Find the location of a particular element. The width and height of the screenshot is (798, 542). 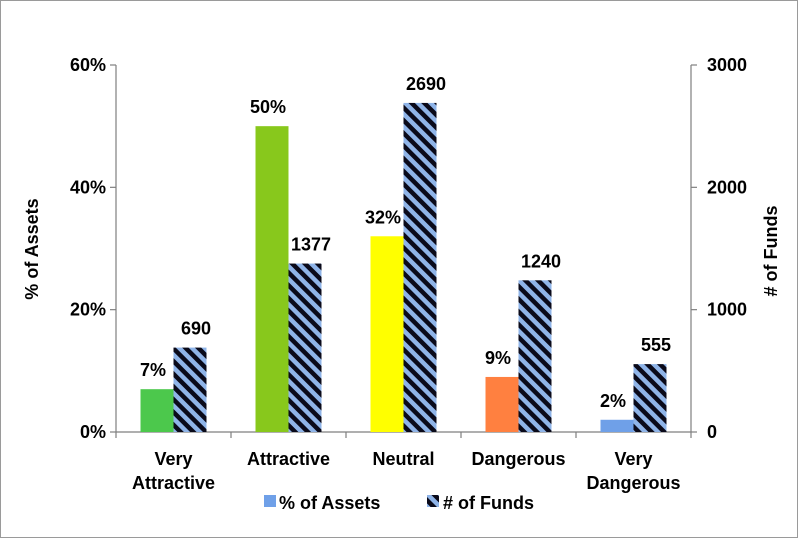

data-label-assets: 2% is located at coordinates (613, 401).